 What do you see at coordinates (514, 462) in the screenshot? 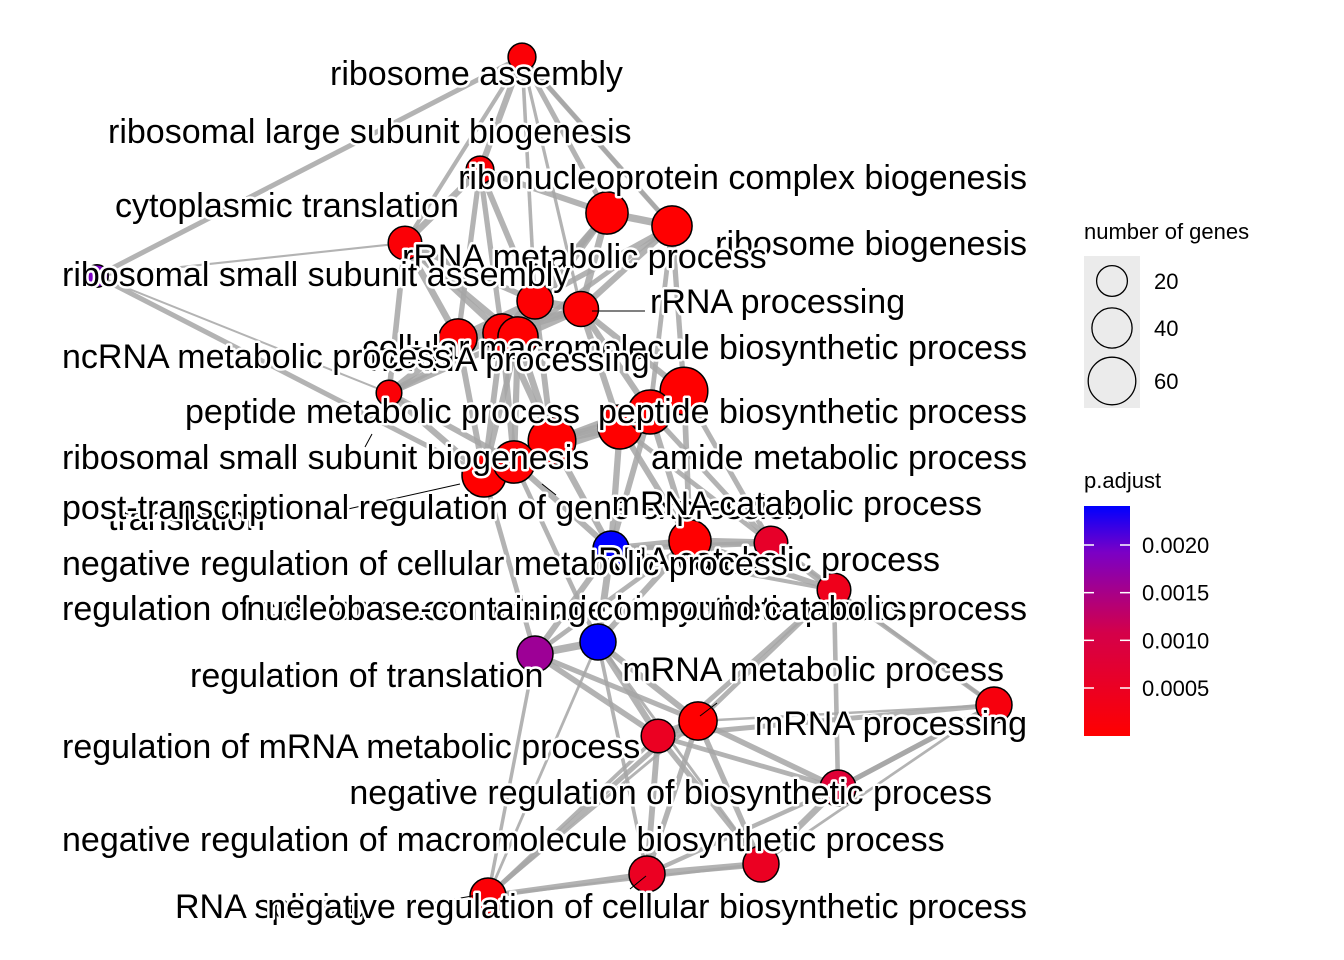
I see `node-post-transcriptional-regulation-of-gene-expression` at bounding box center [514, 462].